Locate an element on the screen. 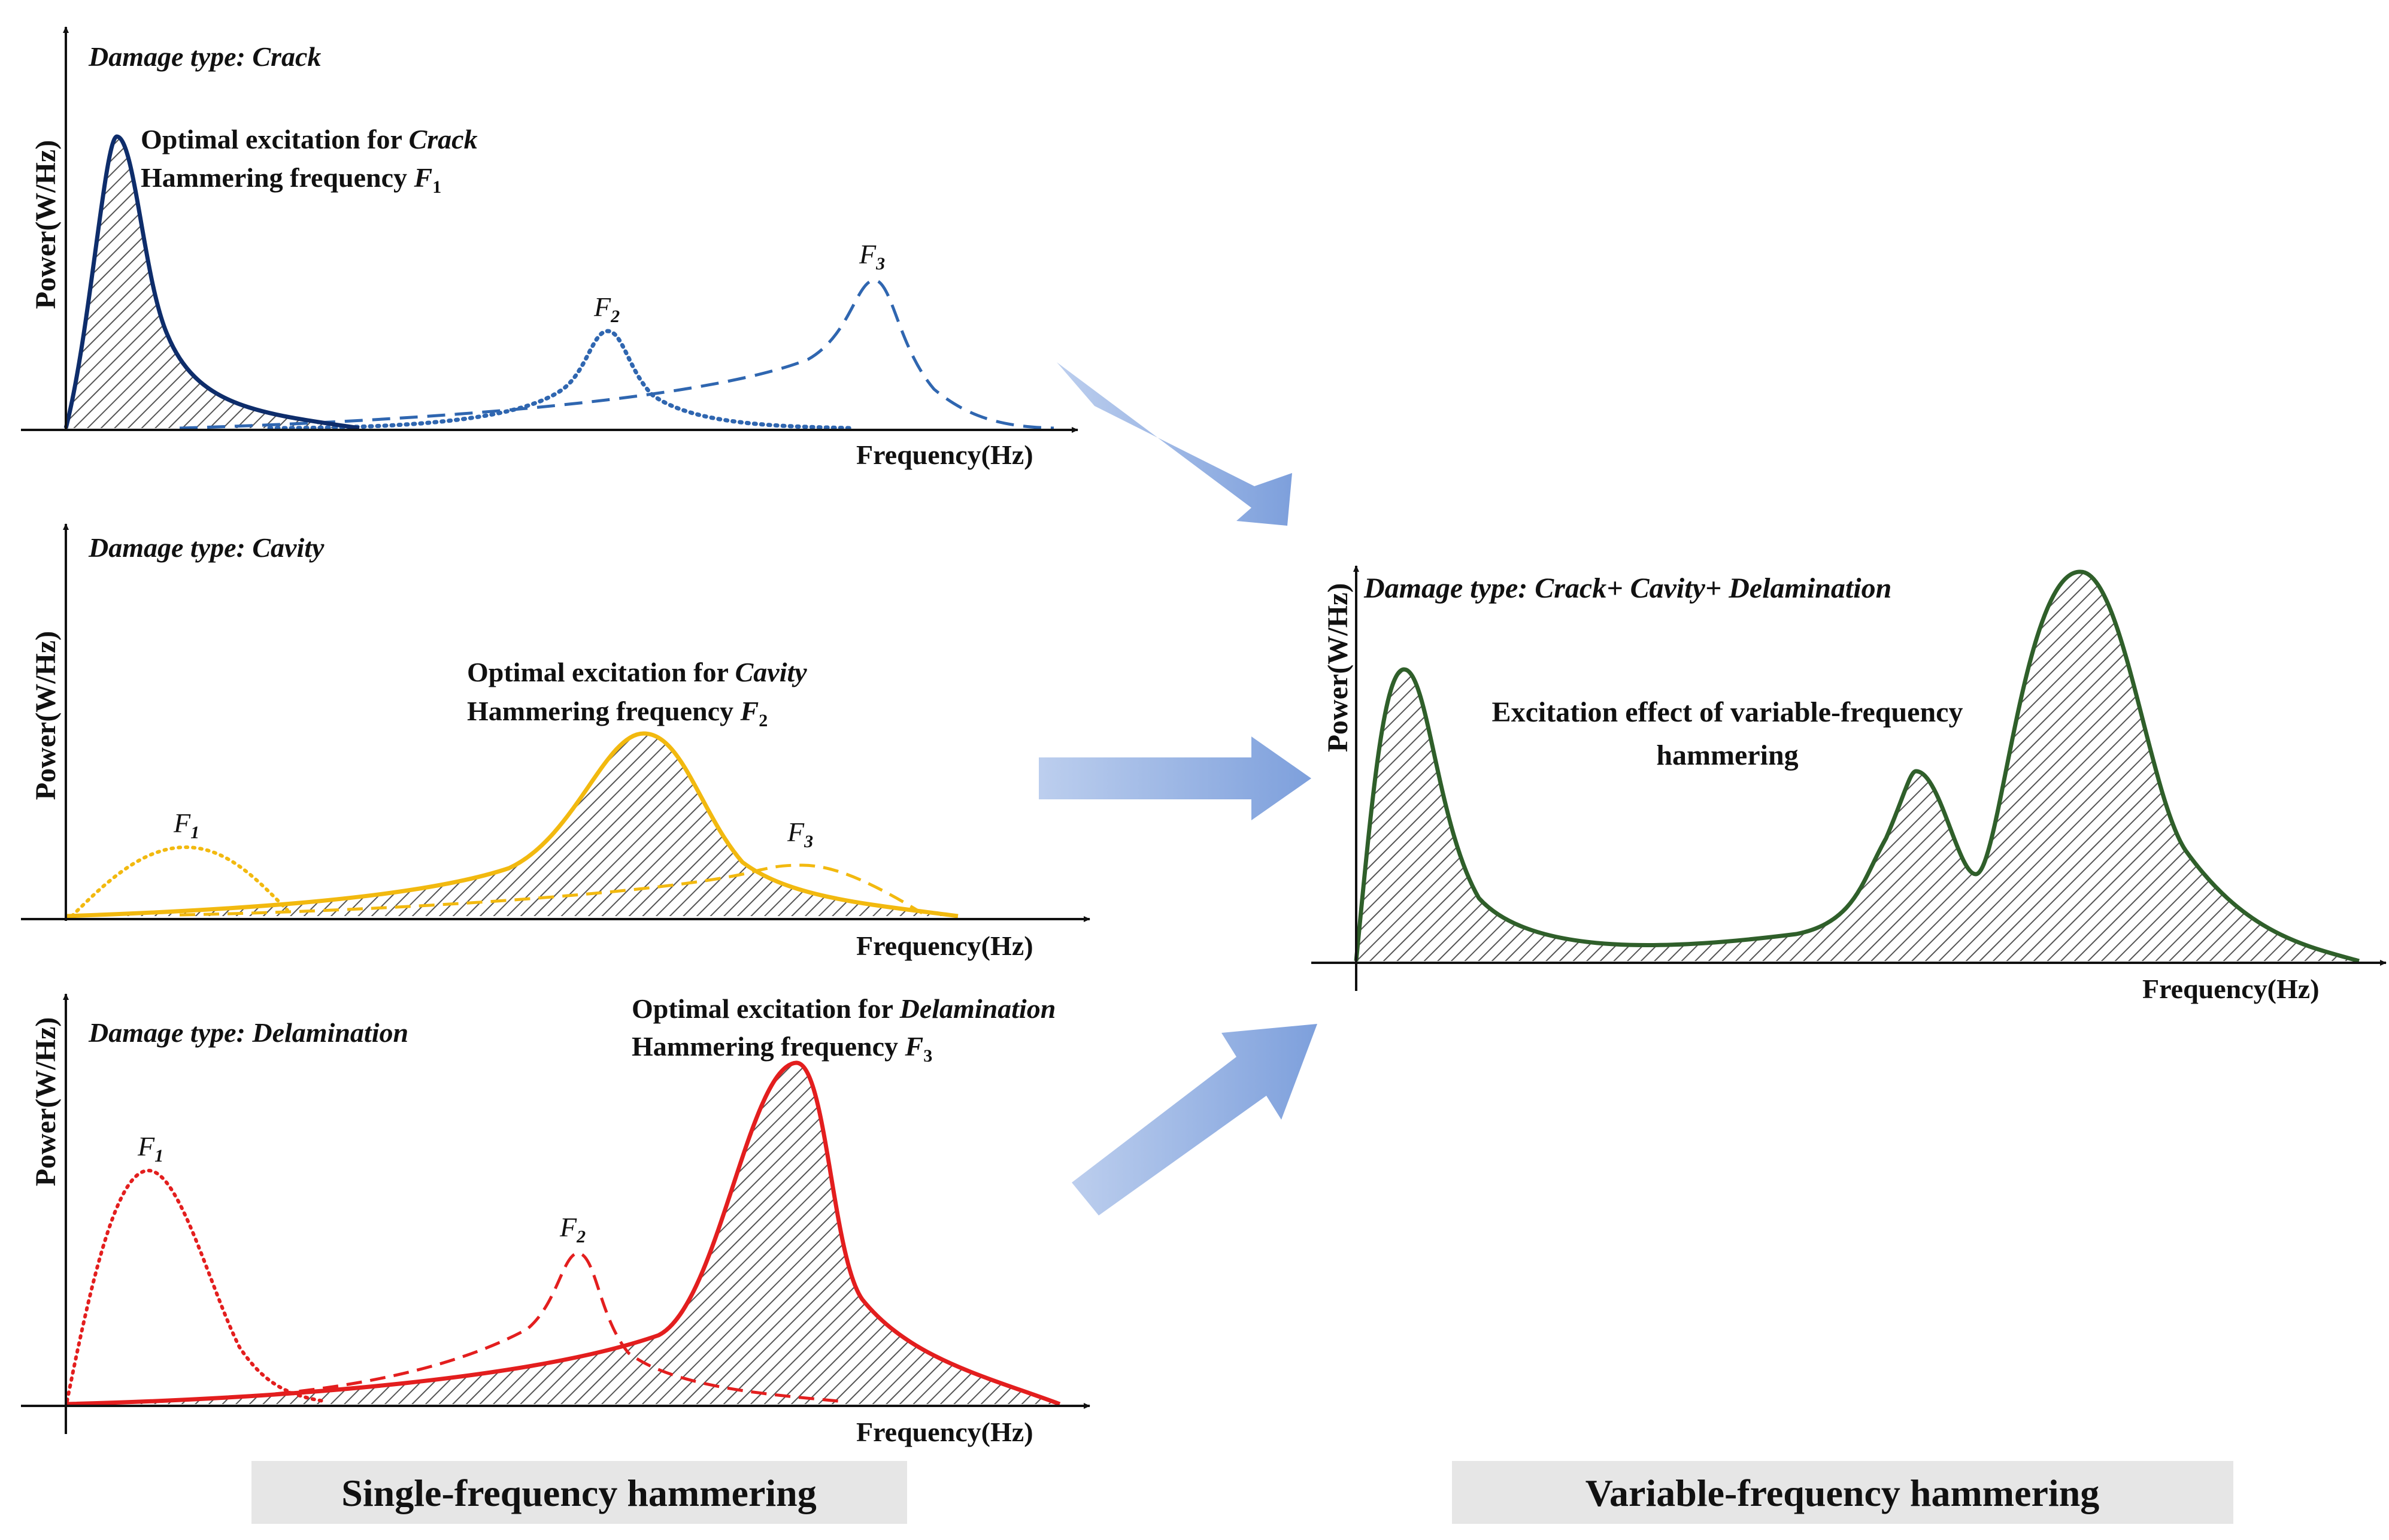 Image resolution: width=2389 pixels, height=1540 pixels. delam-main-fill is located at coordinates (563, 1234).